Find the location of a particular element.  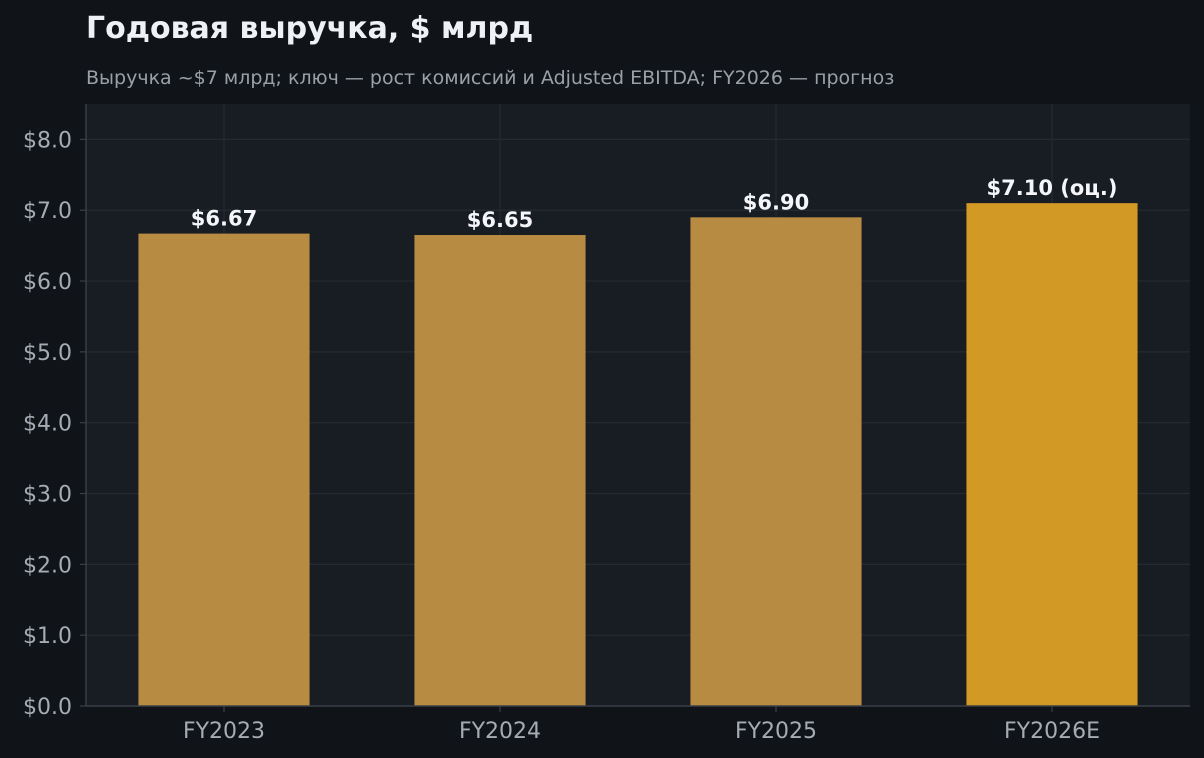

y-tick-label: $7.0 is located at coordinates (47, 211).